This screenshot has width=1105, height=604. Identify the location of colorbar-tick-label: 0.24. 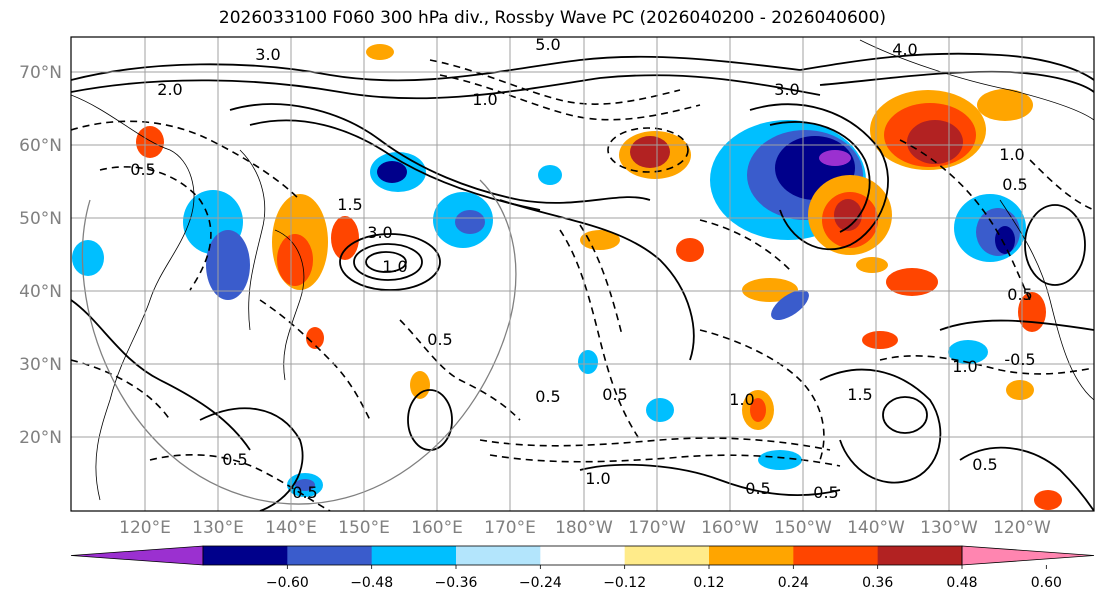
(793, 583).